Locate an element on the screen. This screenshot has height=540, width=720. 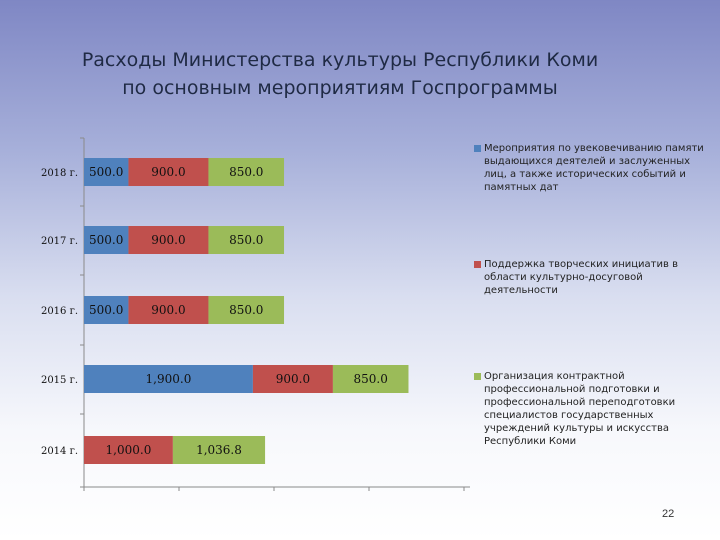
category-label: 2014 г. is located at coordinates (59, 451).